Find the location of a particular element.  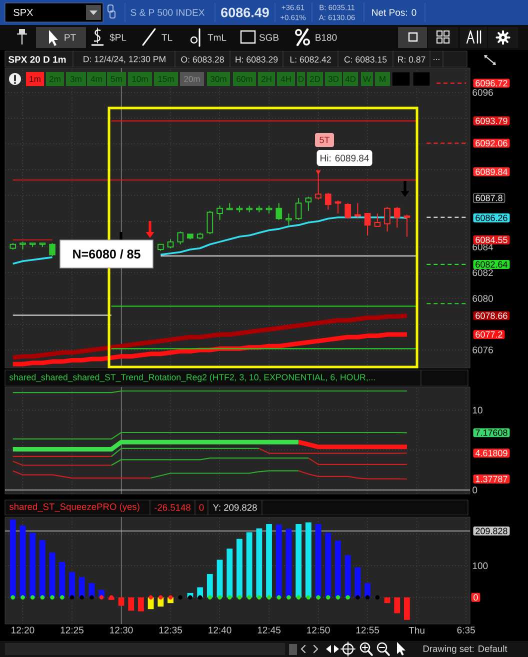

annotation: 1m is located at coordinates (35, 79).